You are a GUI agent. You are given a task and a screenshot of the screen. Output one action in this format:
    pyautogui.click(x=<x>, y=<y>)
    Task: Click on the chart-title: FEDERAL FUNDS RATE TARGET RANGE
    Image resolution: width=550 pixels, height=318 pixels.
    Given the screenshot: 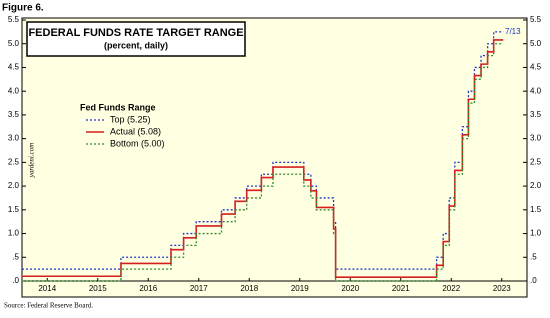 What is the action you would take?
    pyautogui.click(x=135, y=33)
    